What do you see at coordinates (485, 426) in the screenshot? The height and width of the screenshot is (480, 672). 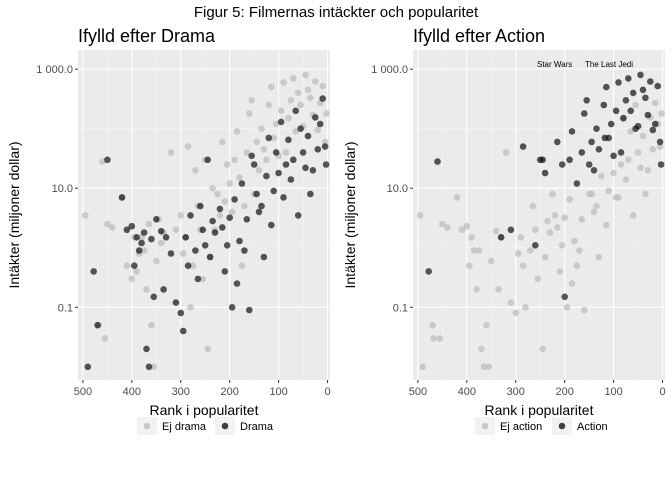 I see `legend-marker-ej-action` at bounding box center [485, 426].